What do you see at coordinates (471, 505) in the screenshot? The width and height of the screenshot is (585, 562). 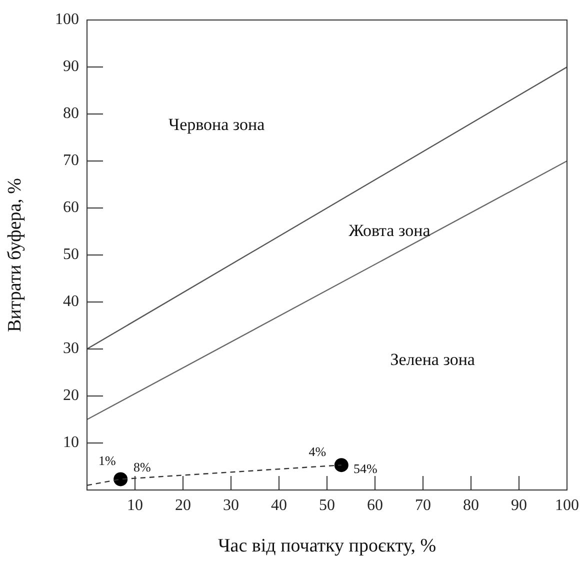 I see `x-tick-label: 80` at bounding box center [471, 505].